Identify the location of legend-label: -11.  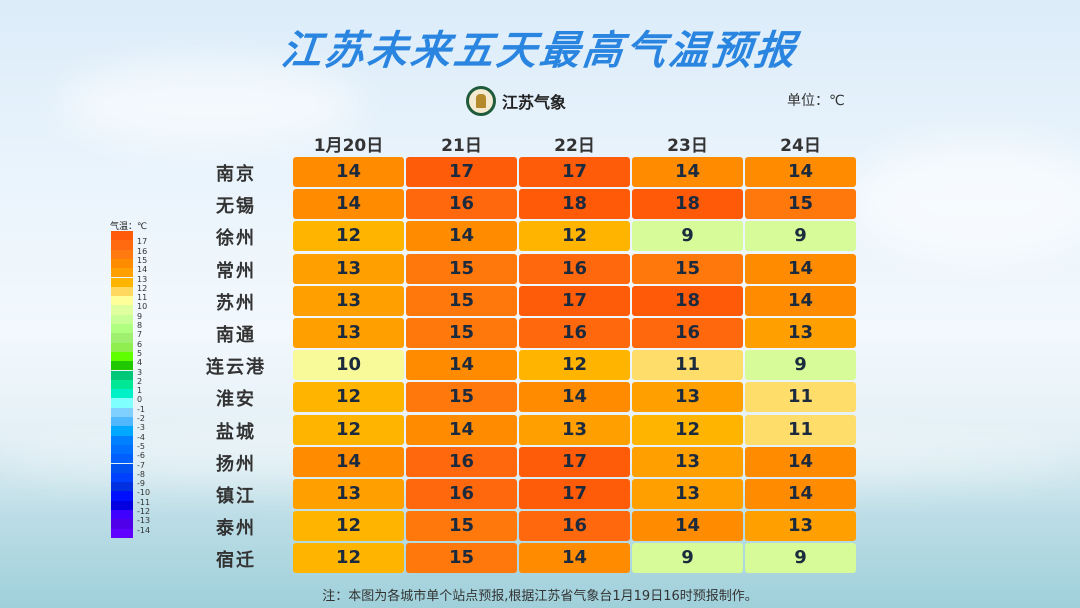
(144, 502).